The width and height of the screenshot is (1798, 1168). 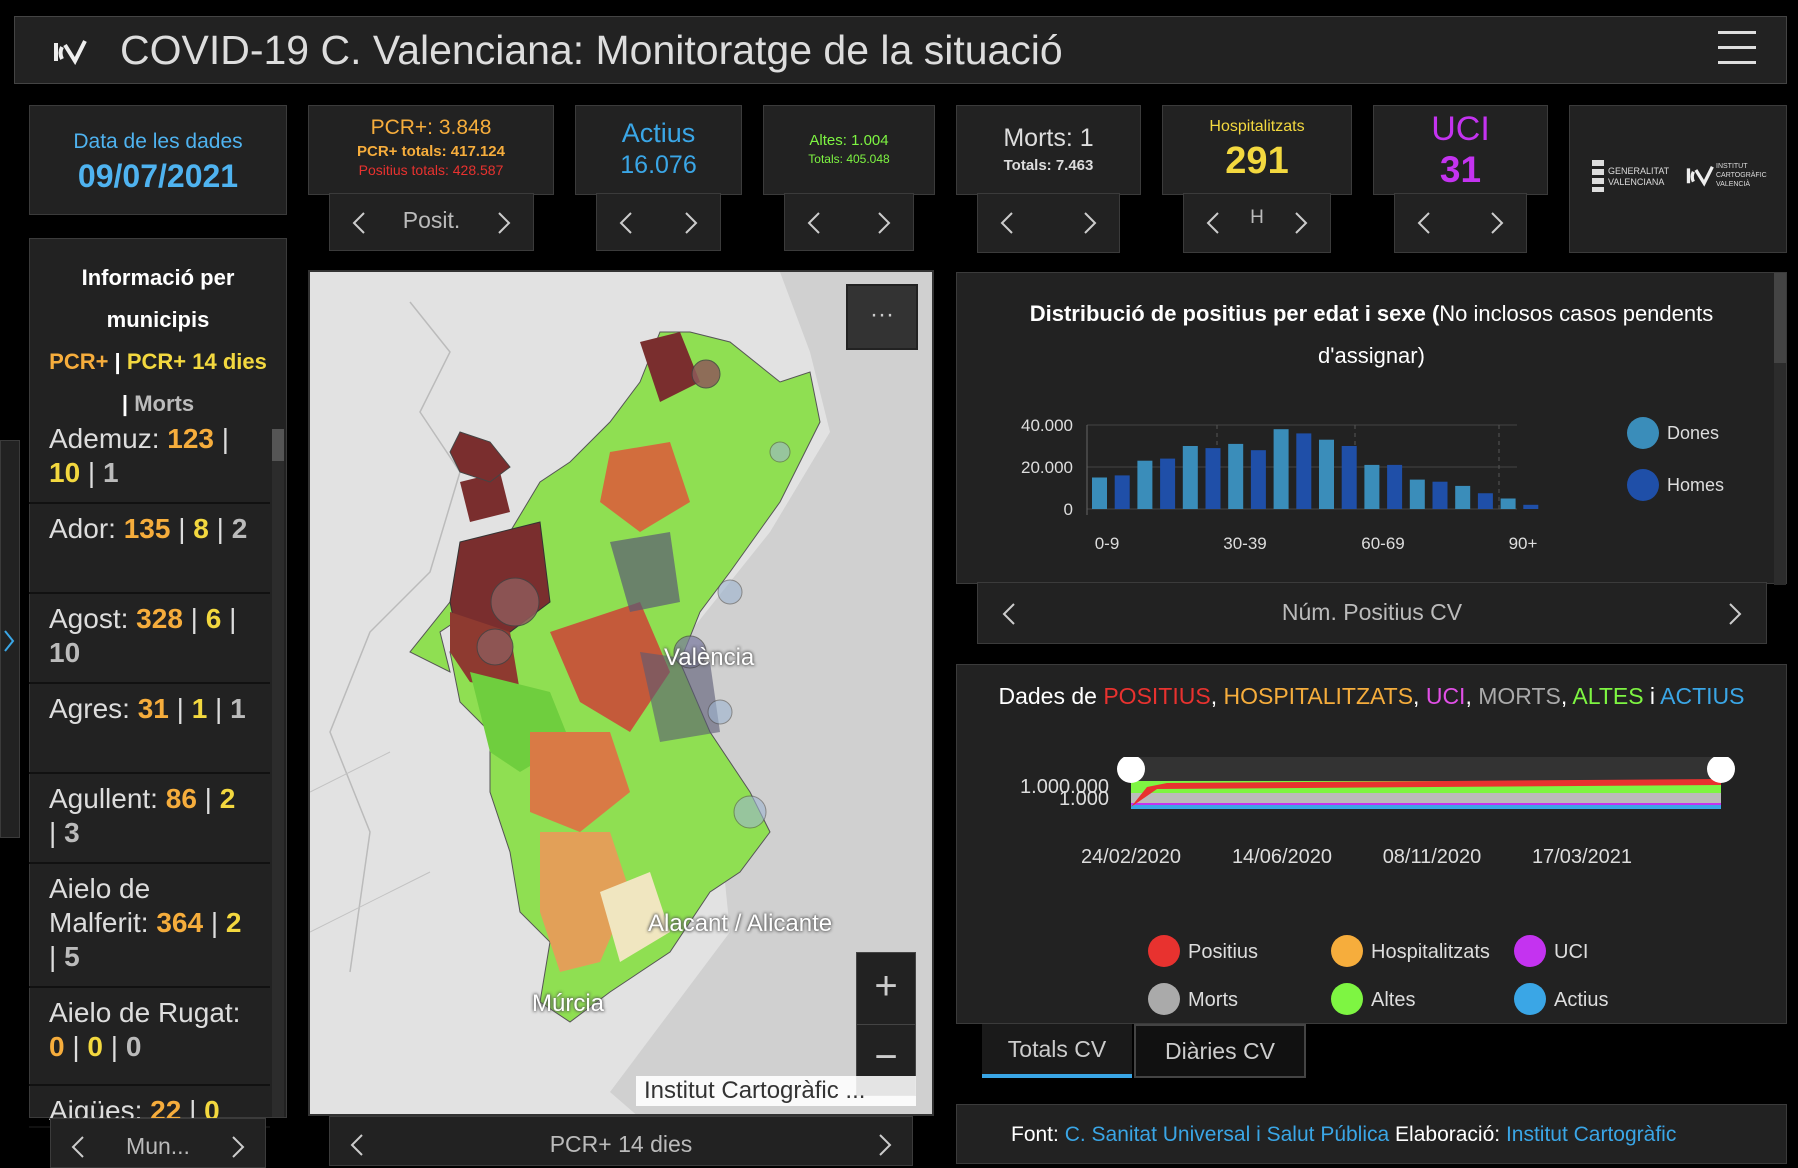 What do you see at coordinates (1702, 696) in the screenshot?
I see `title-actius: ACTIUS` at bounding box center [1702, 696].